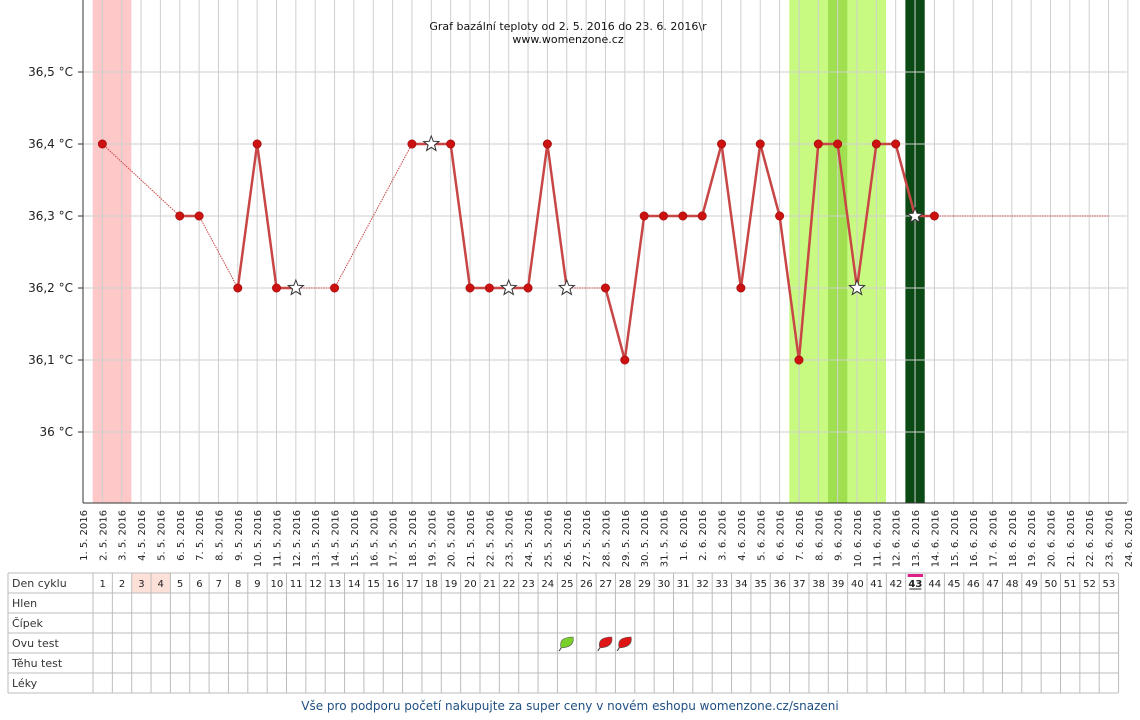 This screenshot has width=1140, height=720. What do you see at coordinates (1109, 584) in the screenshot?
I see `day-number: 53` at bounding box center [1109, 584].